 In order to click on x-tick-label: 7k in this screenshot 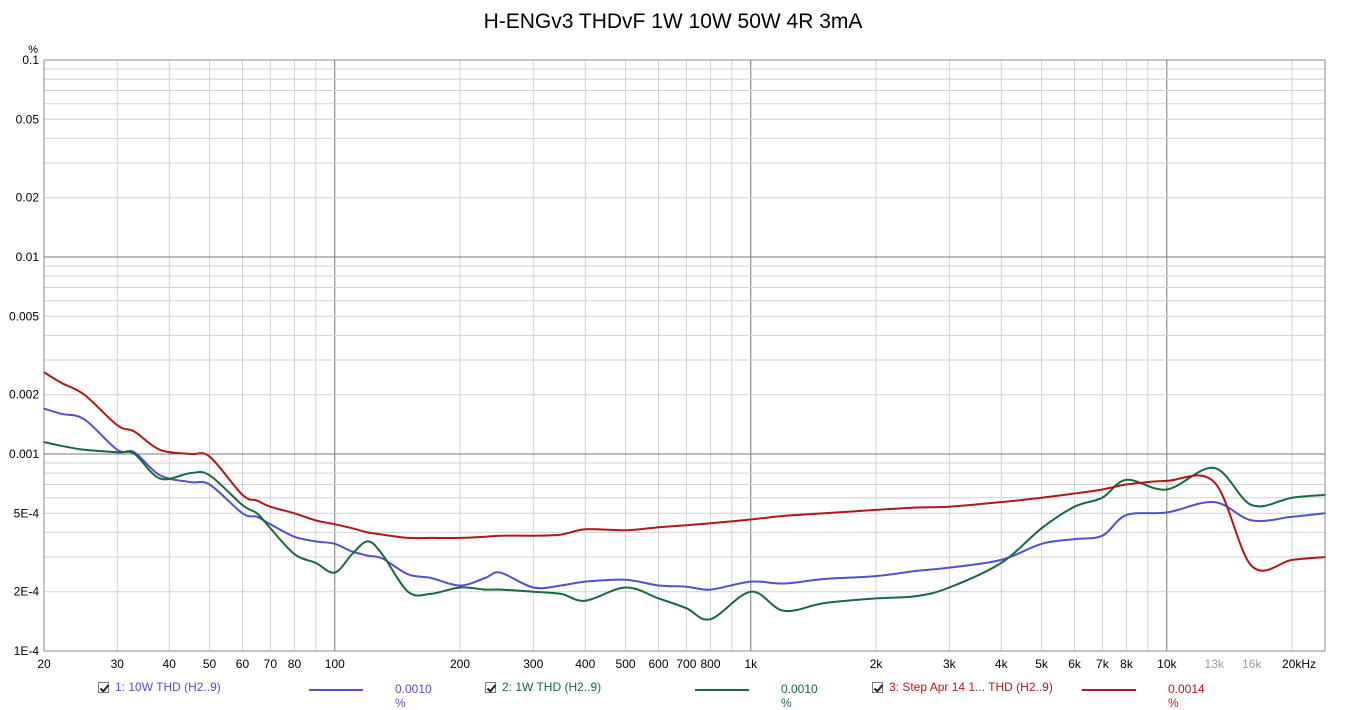, I will do `click(1103, 664)`.